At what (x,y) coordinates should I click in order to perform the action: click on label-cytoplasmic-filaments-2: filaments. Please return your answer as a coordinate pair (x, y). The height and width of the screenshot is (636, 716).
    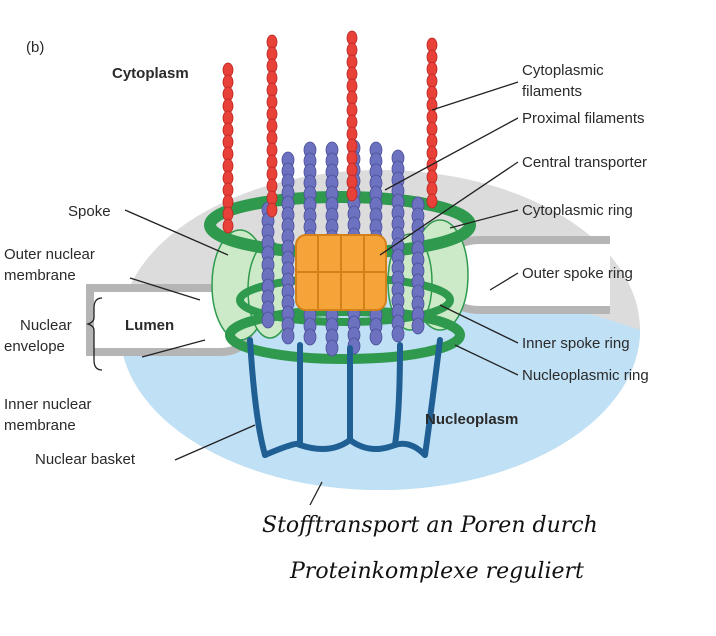
    Looking at the image, I should click on (552, 91).